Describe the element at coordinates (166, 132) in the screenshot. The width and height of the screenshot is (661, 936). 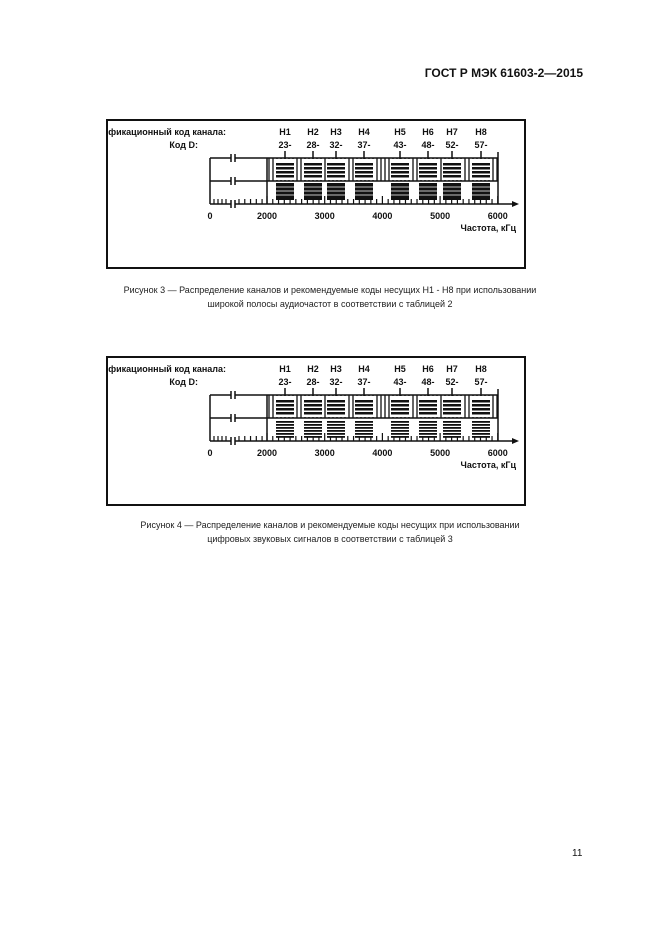
I see `channel-id-label: Идентификационный код канала:` at that location.